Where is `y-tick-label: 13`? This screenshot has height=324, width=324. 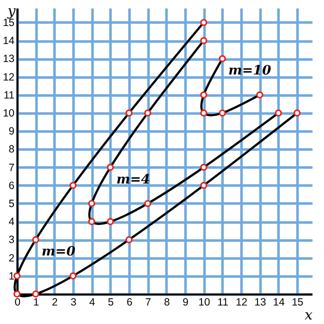 y-tick-label: 13 is located at coordinates (8, 59).